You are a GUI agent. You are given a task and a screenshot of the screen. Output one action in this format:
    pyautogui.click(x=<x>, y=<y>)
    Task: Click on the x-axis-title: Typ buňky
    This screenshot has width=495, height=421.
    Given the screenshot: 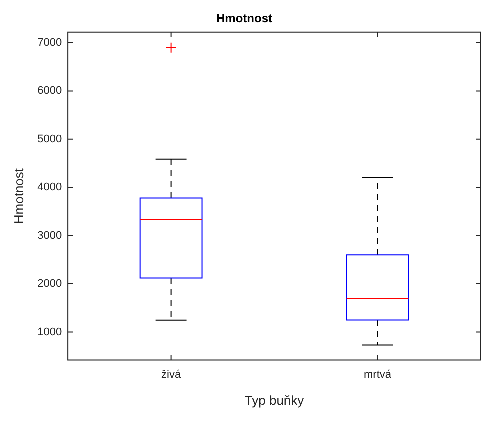 What is the action you would take?
    pyautogui.click(x=274, y=400)
    